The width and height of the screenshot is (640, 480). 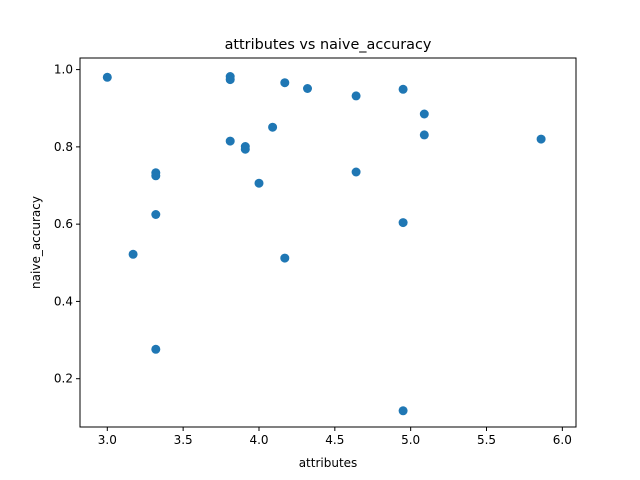 I want to click on x-tick-label: 4.5, so click(x=334, y=440).